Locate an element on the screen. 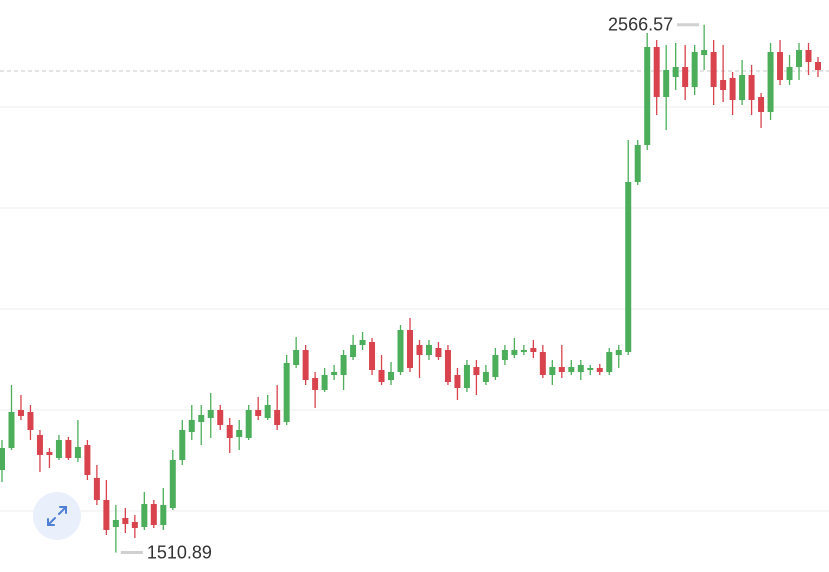 The height and width of the screenshot is (572, 829). peak-label: 1510.89 is located at coordinates (179, 552).